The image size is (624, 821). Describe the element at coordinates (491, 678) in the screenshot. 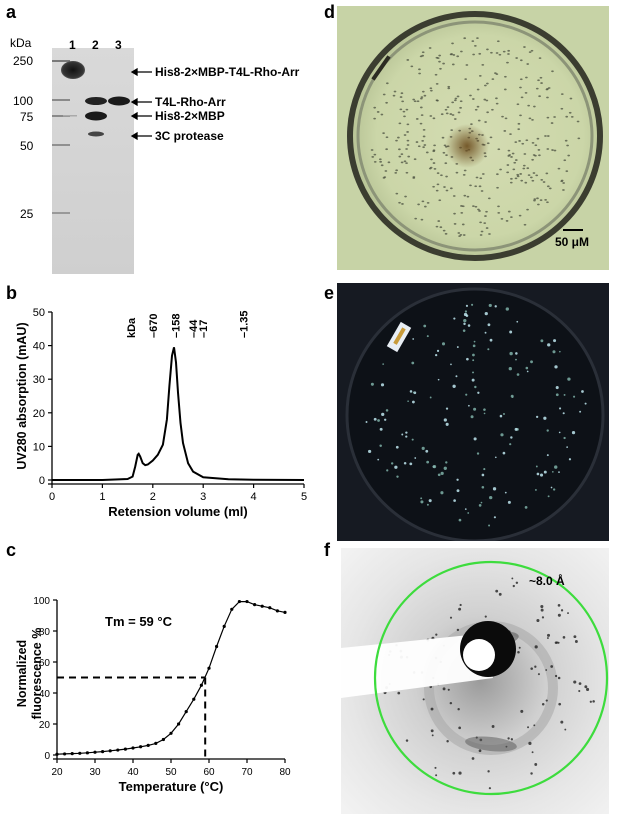

I see `resolution-ring` at that location.